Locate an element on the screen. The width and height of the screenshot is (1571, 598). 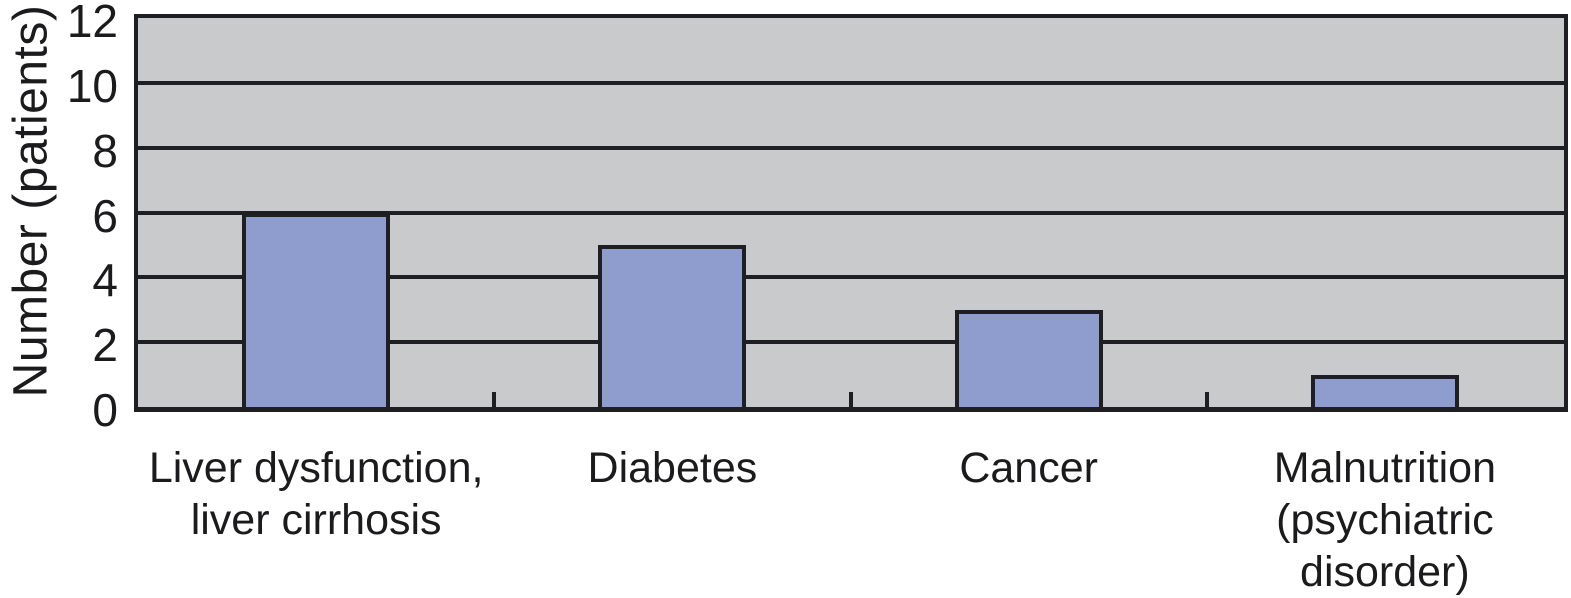
y-tick-label-2: 2 is located at coordinates (105, 345).